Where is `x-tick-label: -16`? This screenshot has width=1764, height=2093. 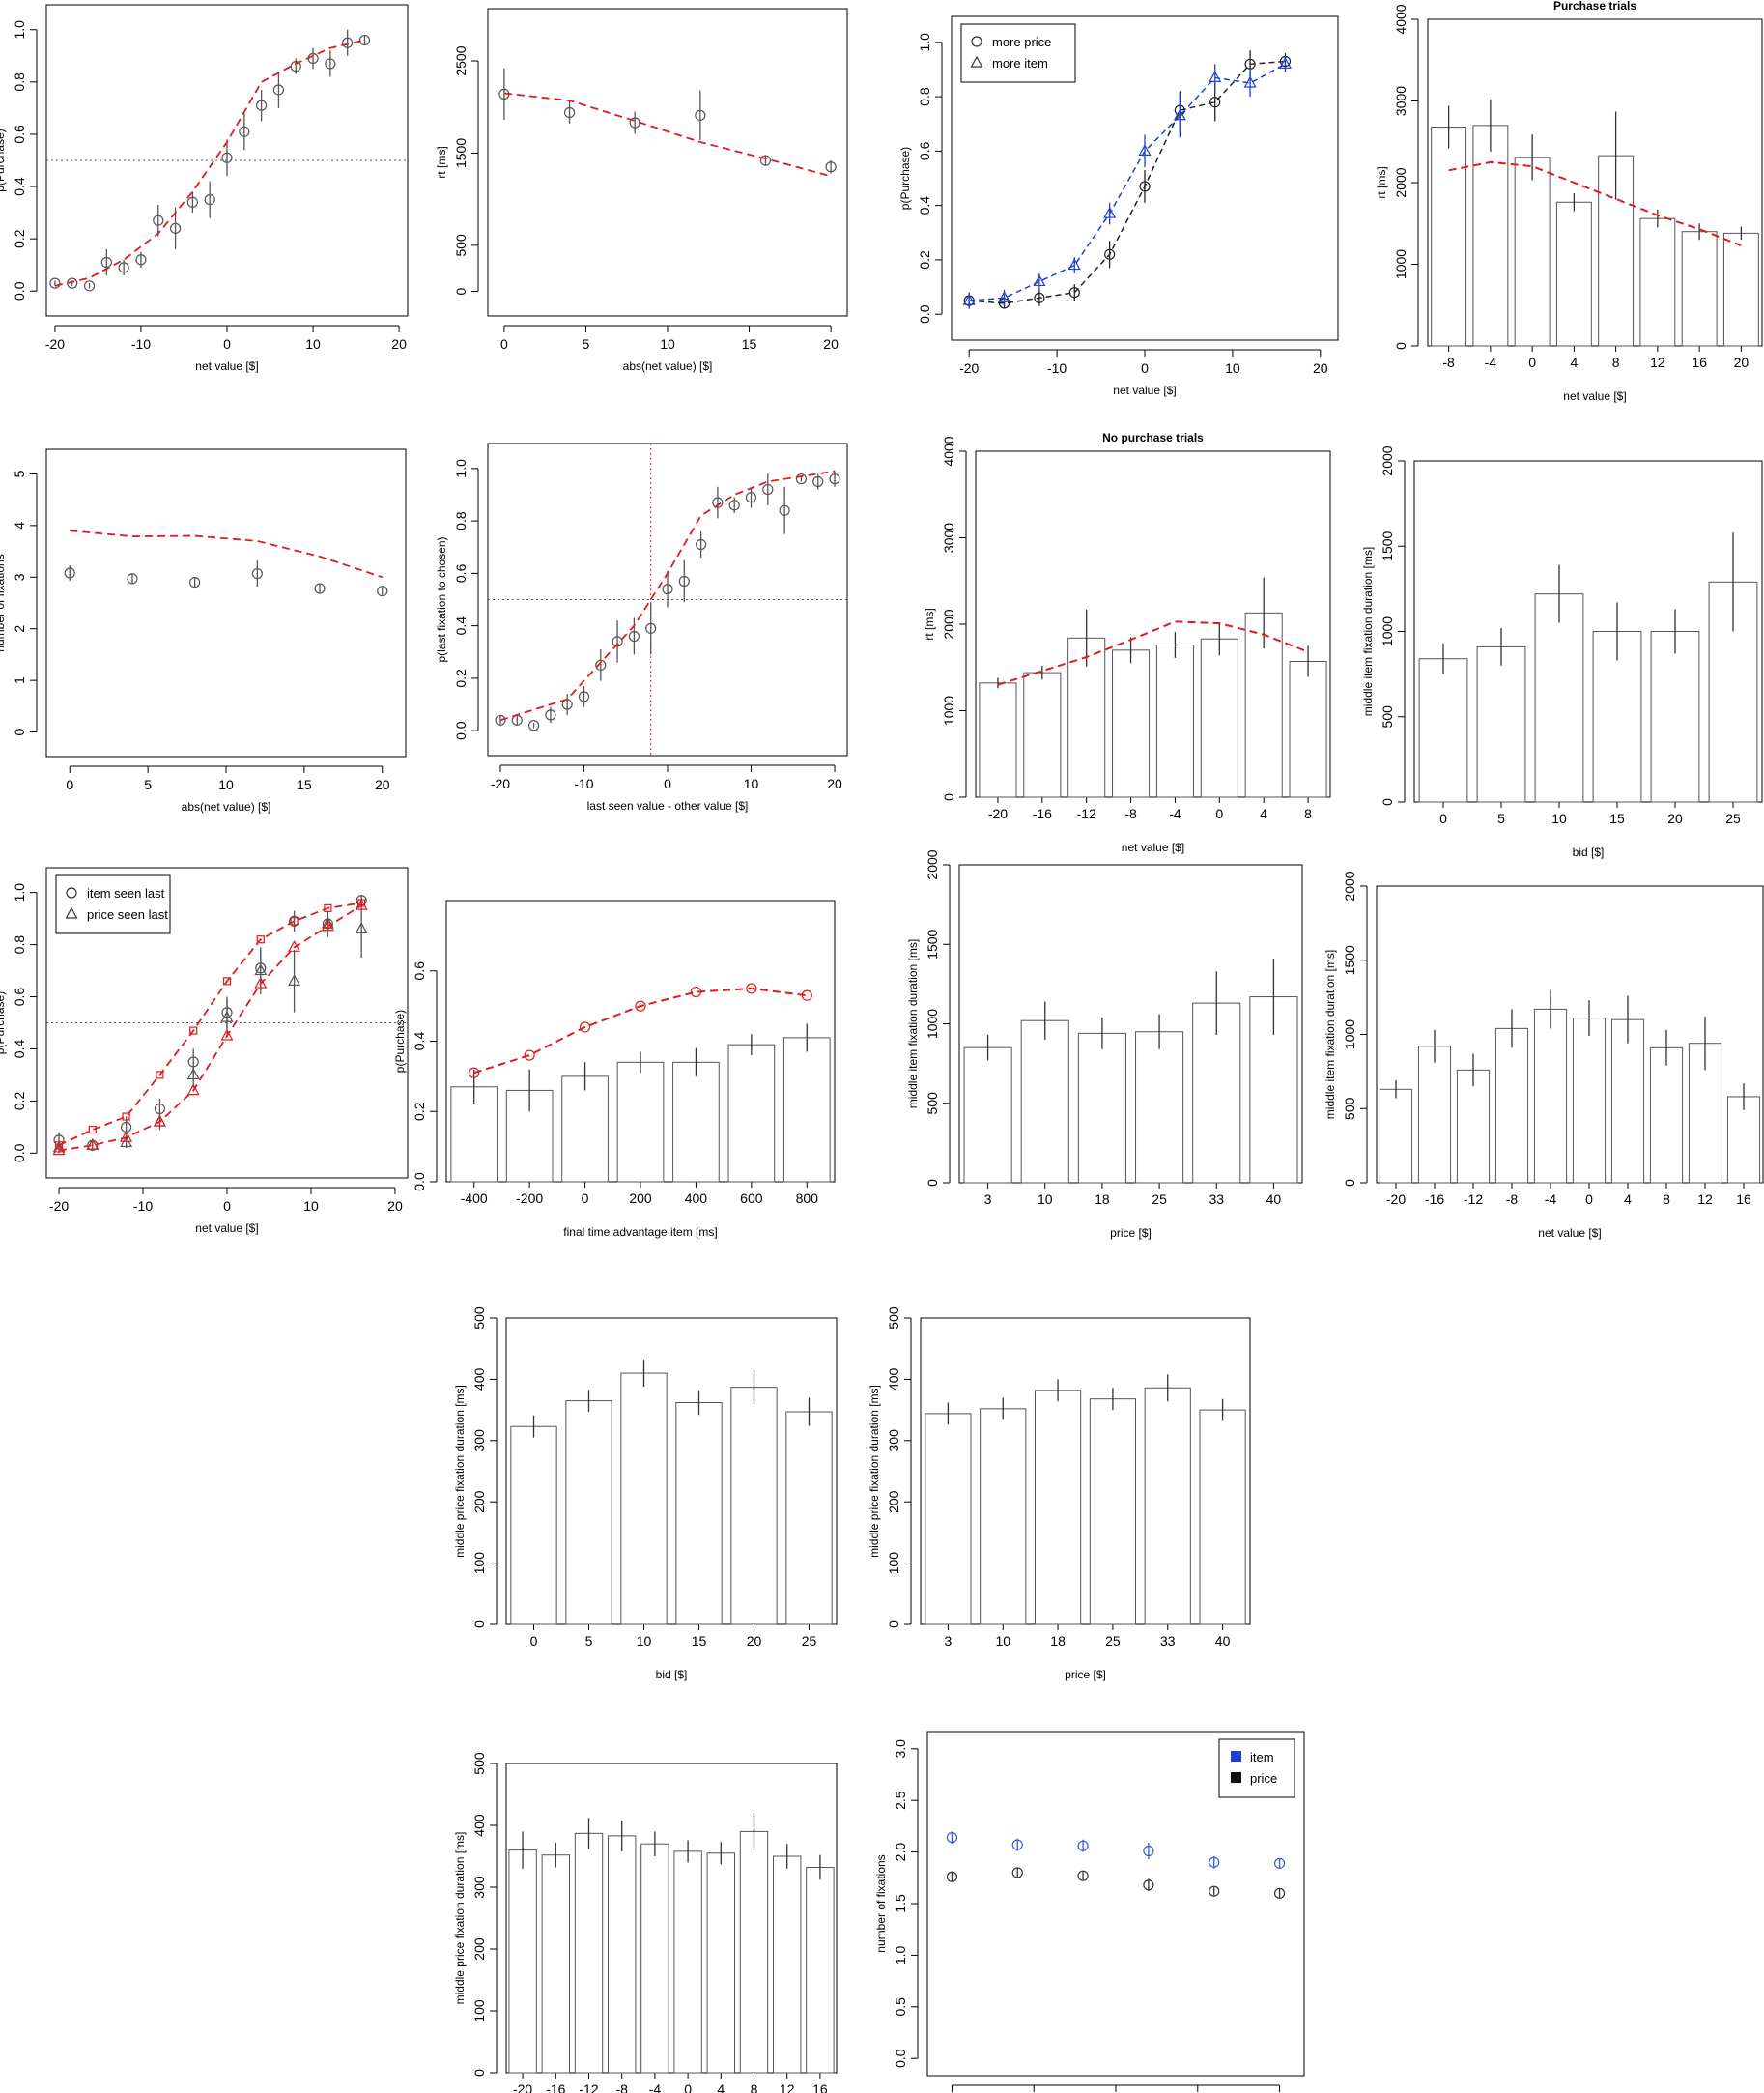
x-tick-label: -16 is located at coordinates (555, 2087).